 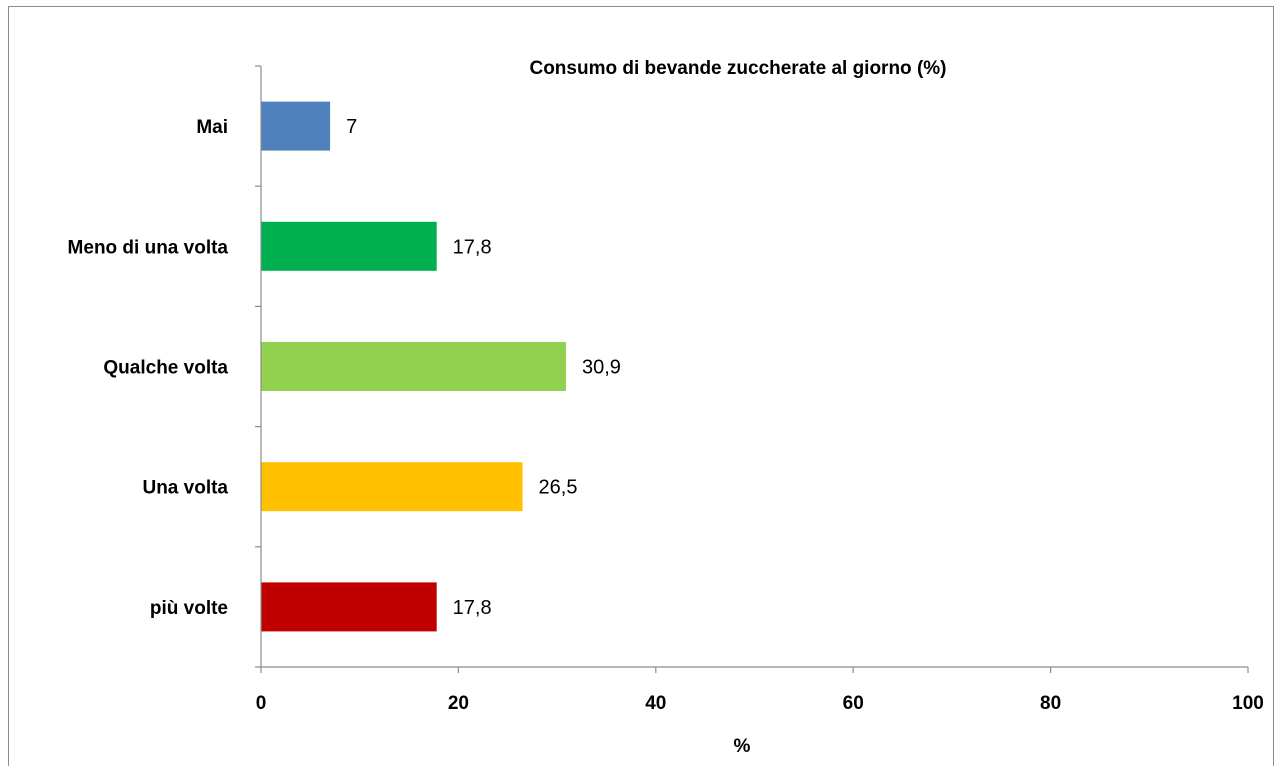 What do you see at coordinates (472, 608) in the screenshot?
I see `data-label-4: 17,8` at bounding box center [472, 608].